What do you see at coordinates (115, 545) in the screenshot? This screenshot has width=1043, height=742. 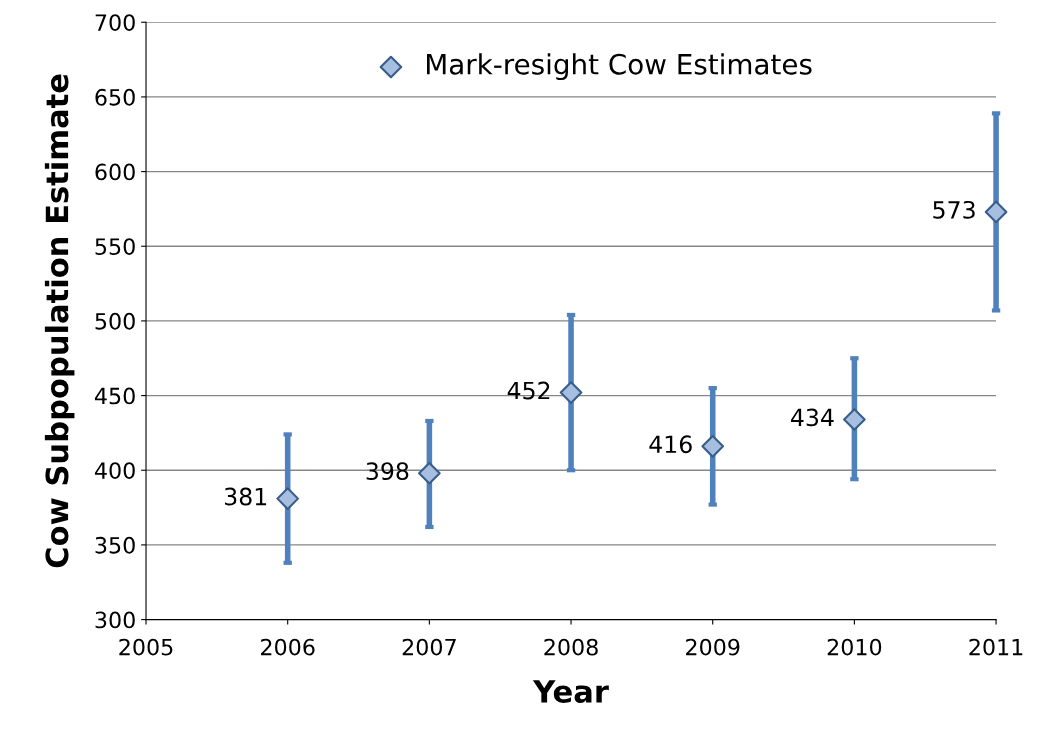 I see `y-tick-label: 350` at bounding box center [115, 545].